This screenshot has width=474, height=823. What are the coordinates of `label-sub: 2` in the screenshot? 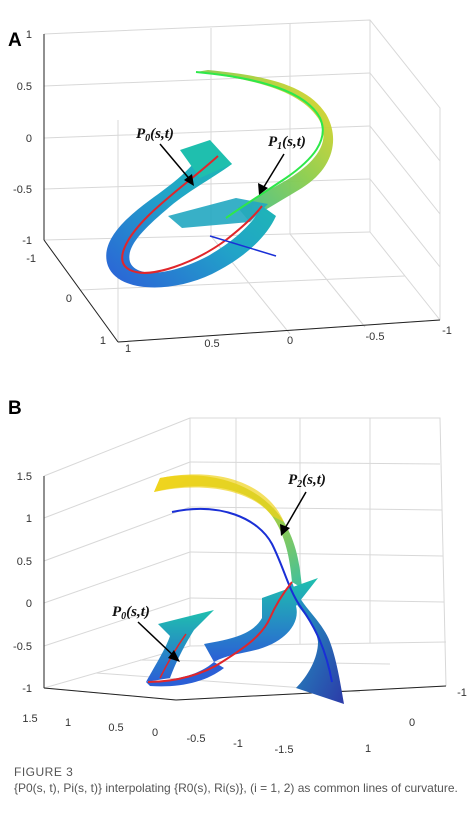 It's located at (299, 484).